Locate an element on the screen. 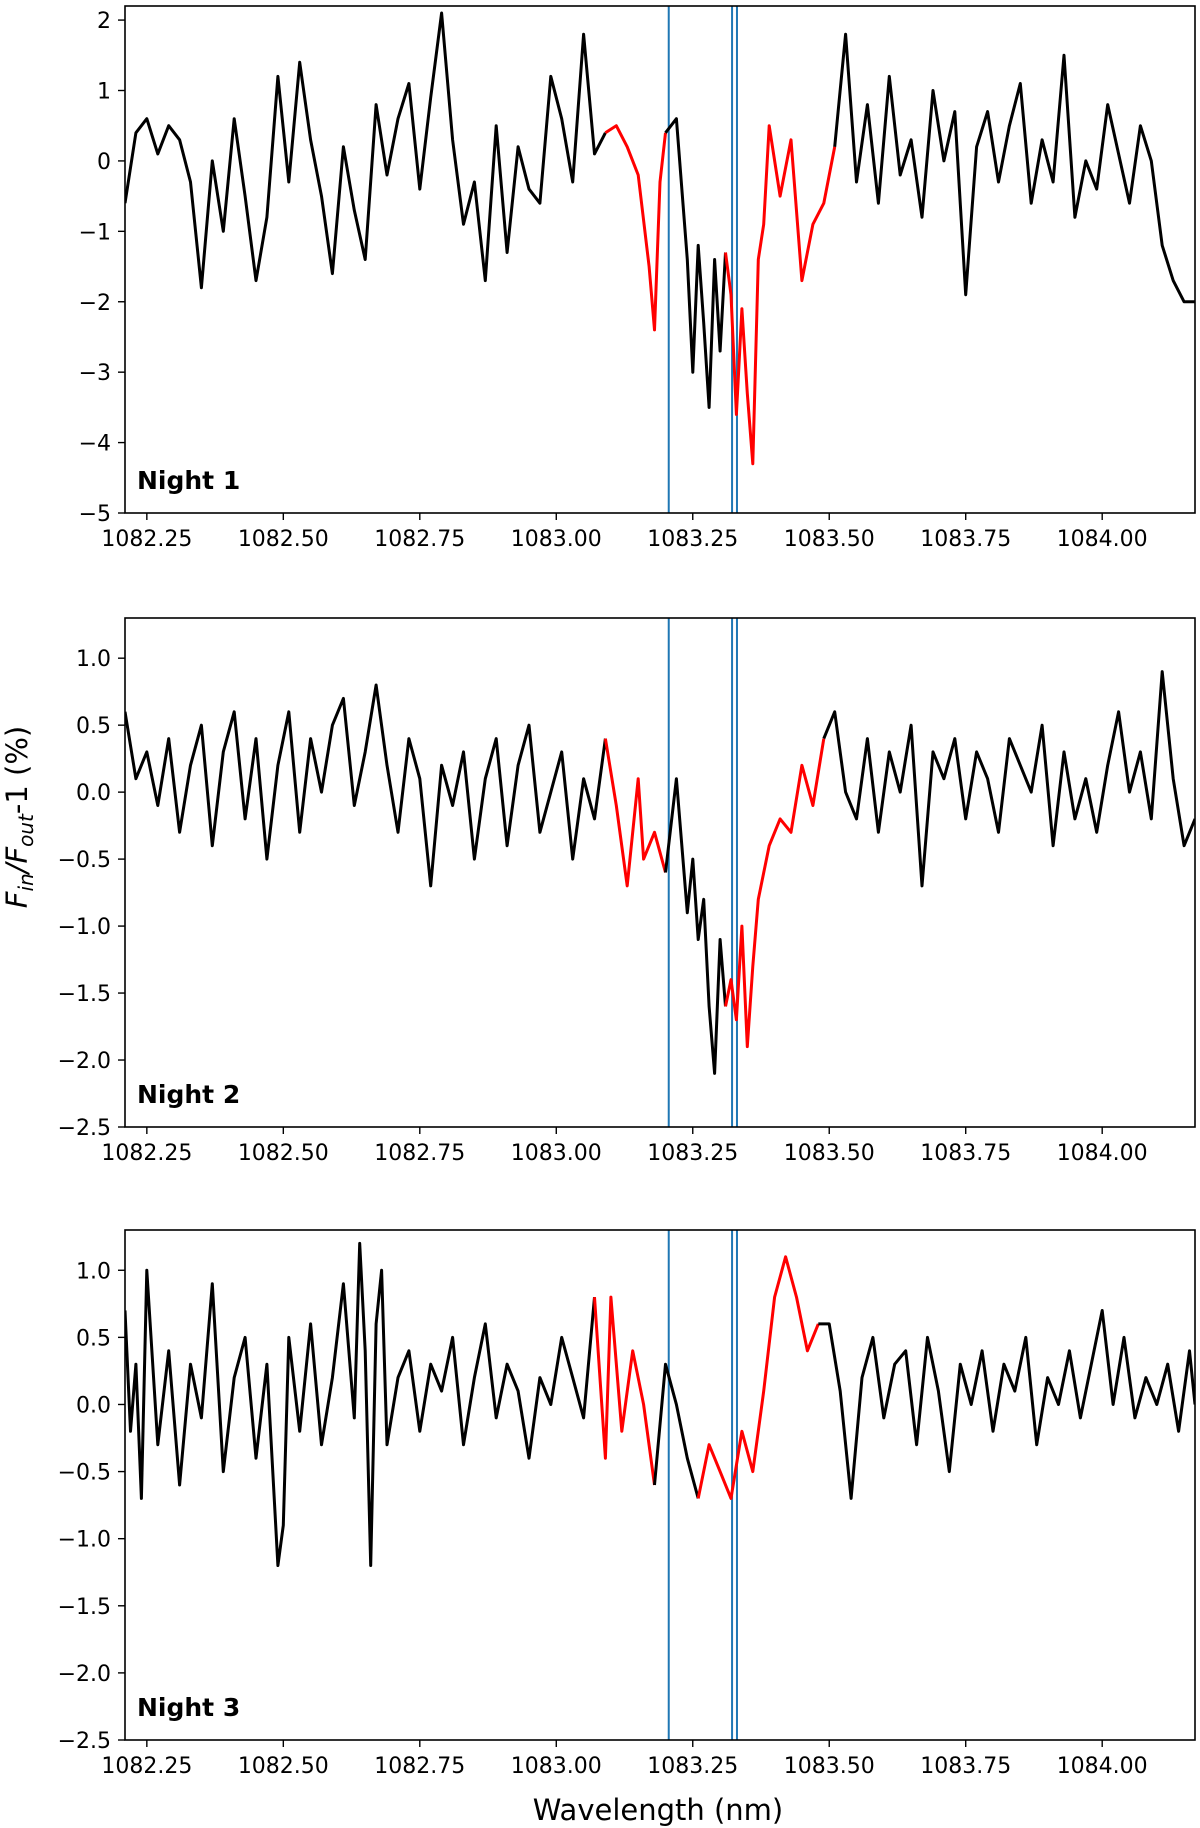  y-tick-label: 1 is located at coordinates (104, 92).